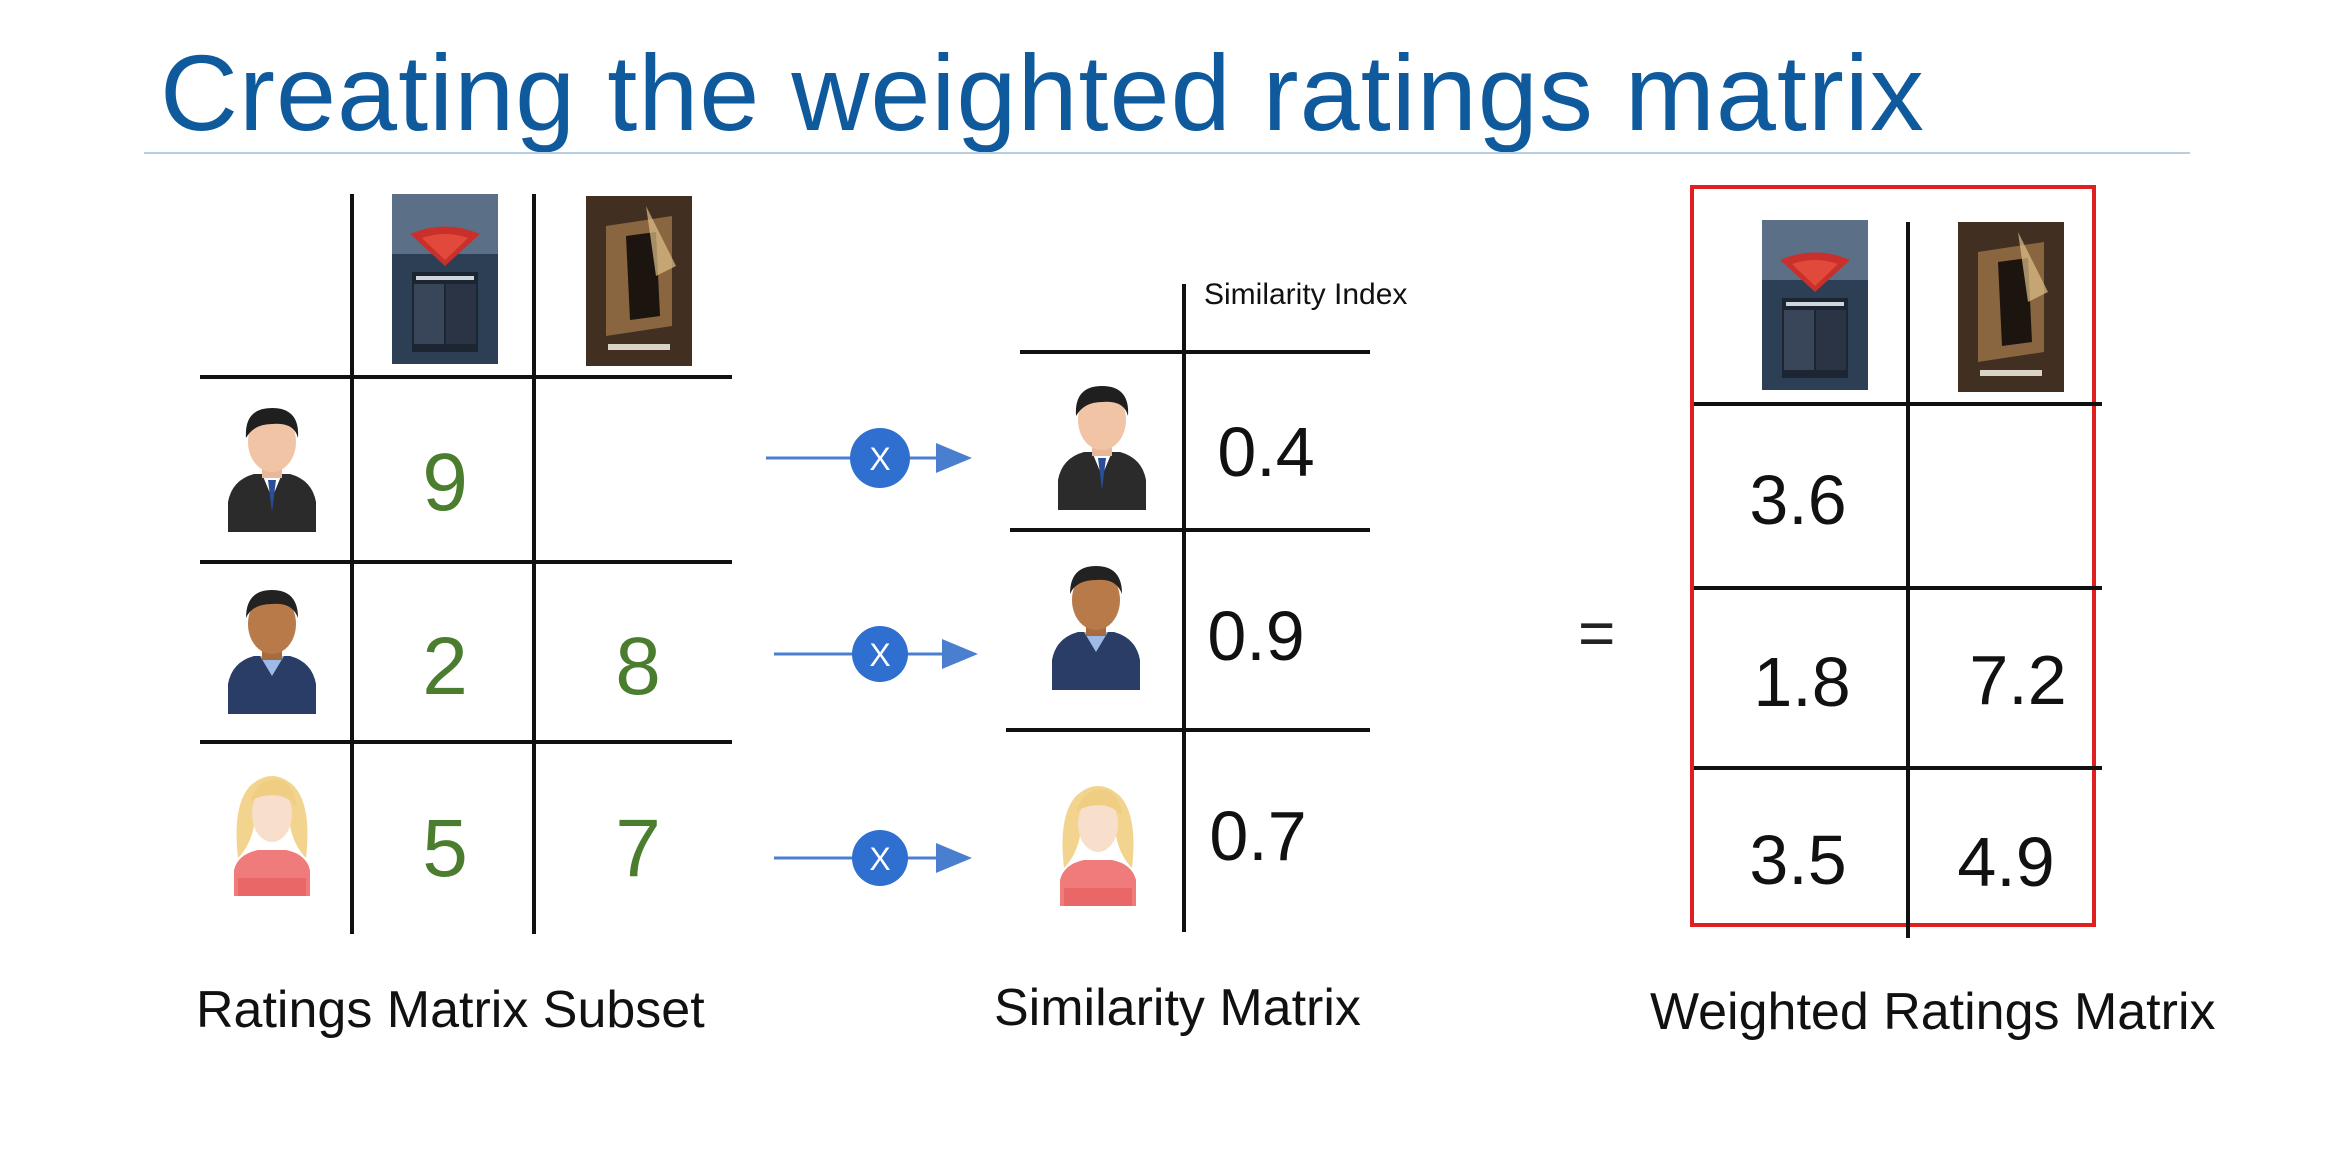 The image size is (2326, 1152). I want to click on page-title: Creating the weighted ratings matrix, so click(1042, 92).